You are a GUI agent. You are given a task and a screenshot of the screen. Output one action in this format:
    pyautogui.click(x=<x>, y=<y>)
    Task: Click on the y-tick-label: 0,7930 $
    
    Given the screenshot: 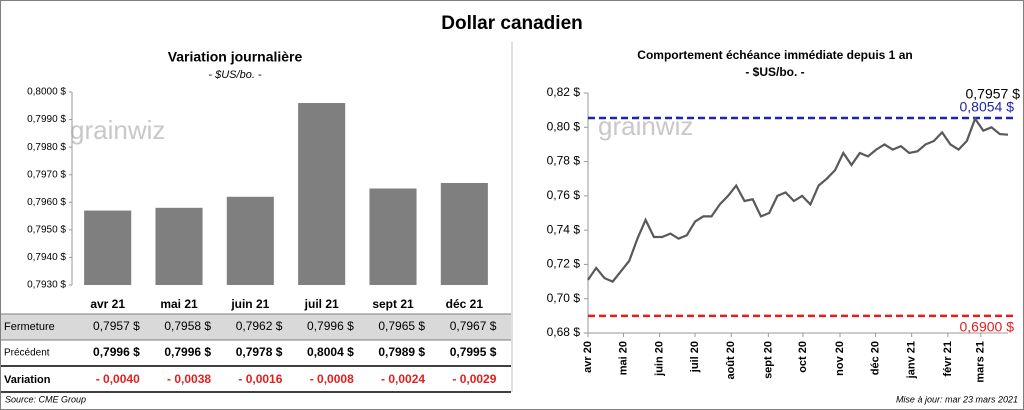 What is the action you would take?
    pyautogui.click(x=46, y=285)
    